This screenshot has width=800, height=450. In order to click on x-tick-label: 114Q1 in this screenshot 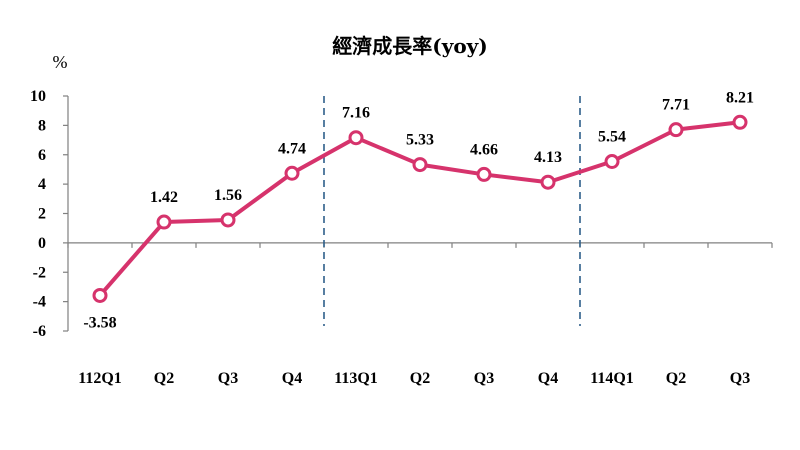, I will do `click(612, 378)`.